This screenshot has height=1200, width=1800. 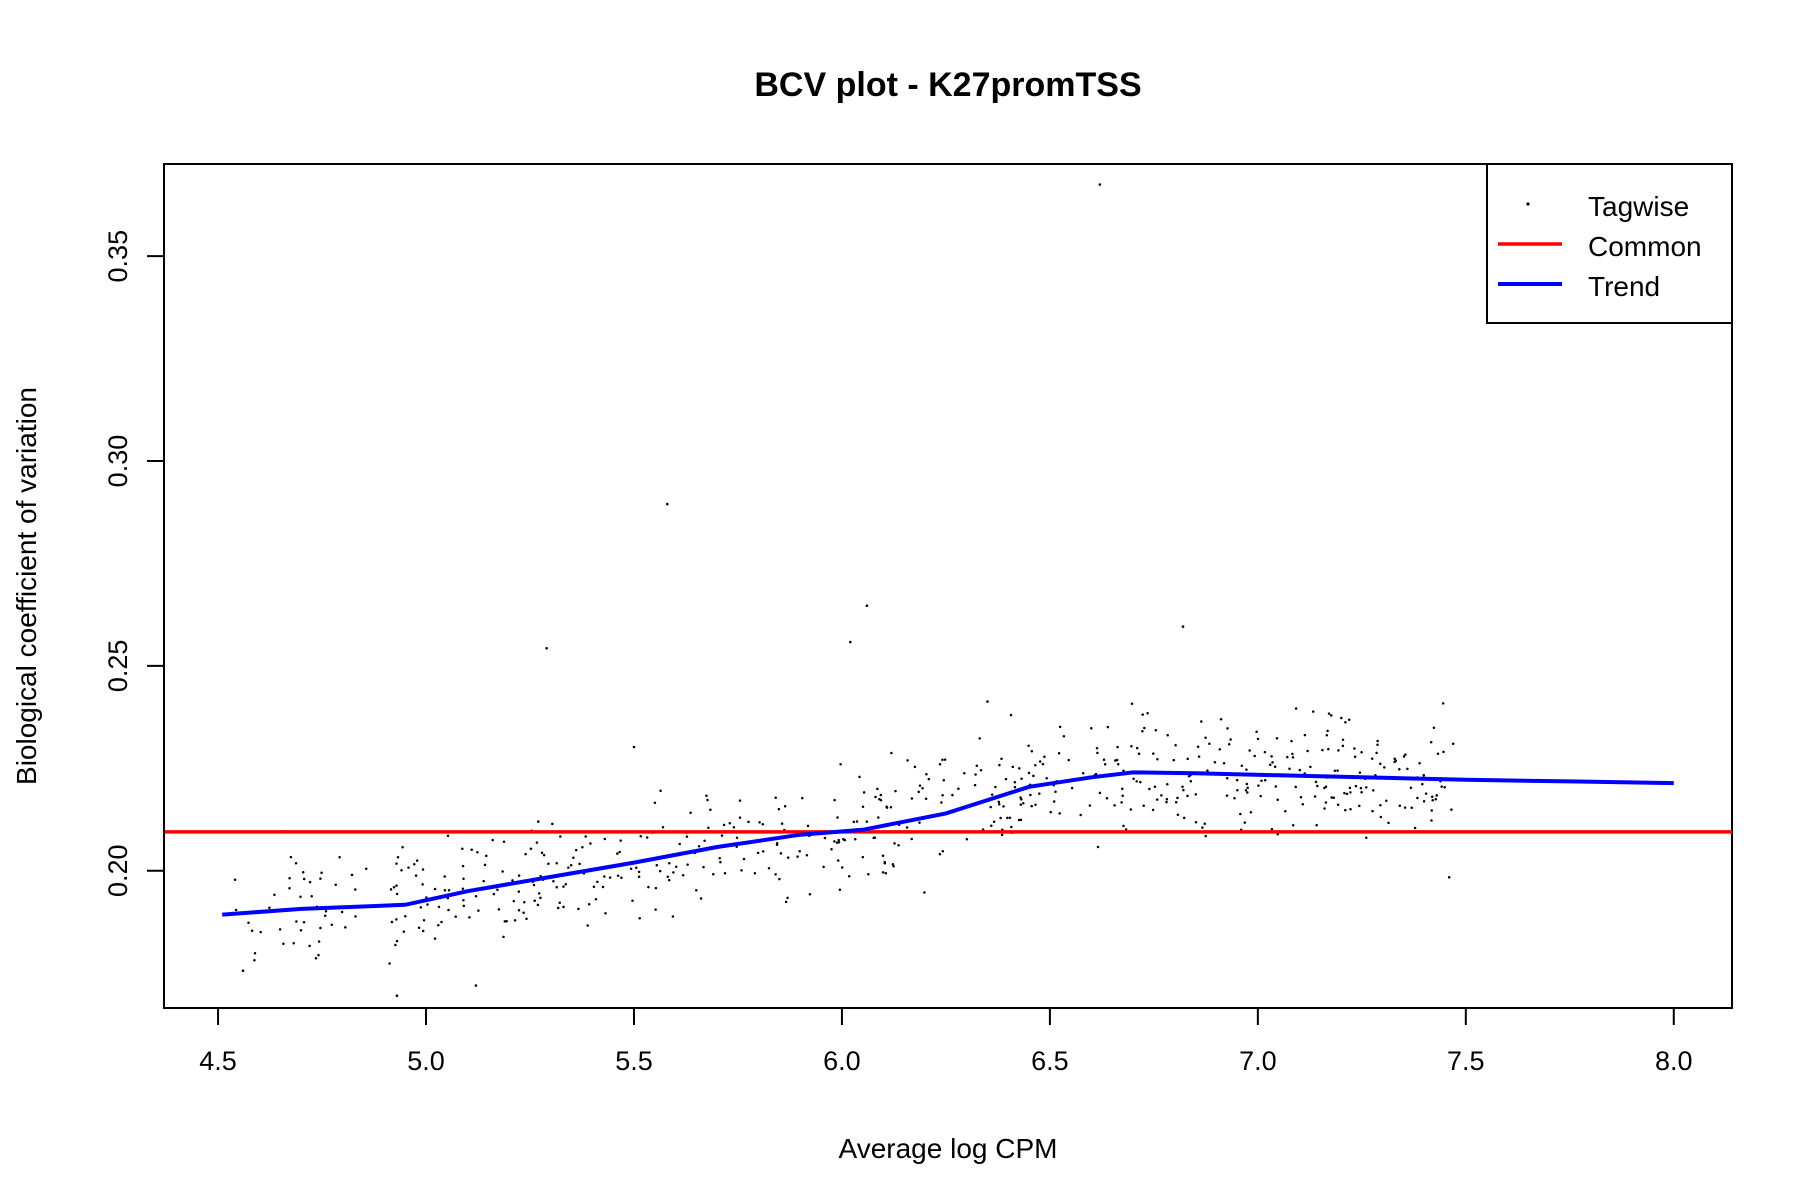 What do you see at coordinates (118, 256) in the screenshot?
I see `y-tick-label: 0.35` at bounding box center [118, 256].